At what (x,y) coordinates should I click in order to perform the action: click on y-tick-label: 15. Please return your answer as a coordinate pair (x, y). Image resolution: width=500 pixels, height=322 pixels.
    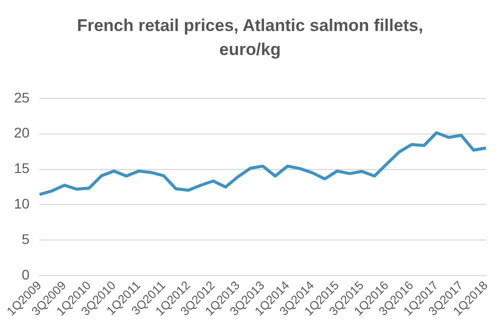
    Looking at the image, I should click on (22, 168).